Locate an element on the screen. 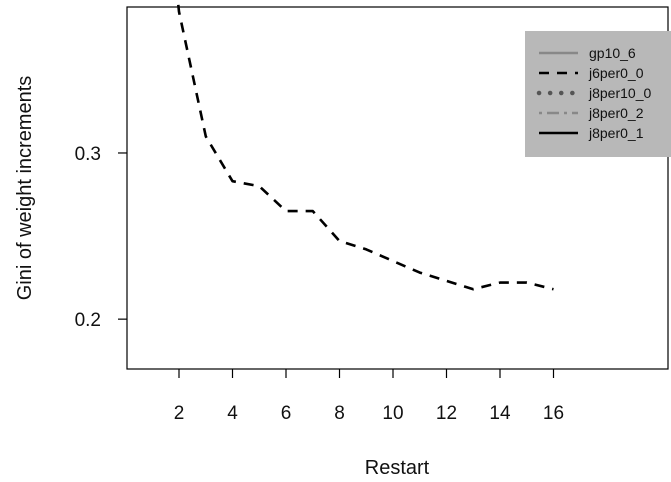 The image size is (671, 482). x-tick-label: 6 is located at coordinates (286, 413).